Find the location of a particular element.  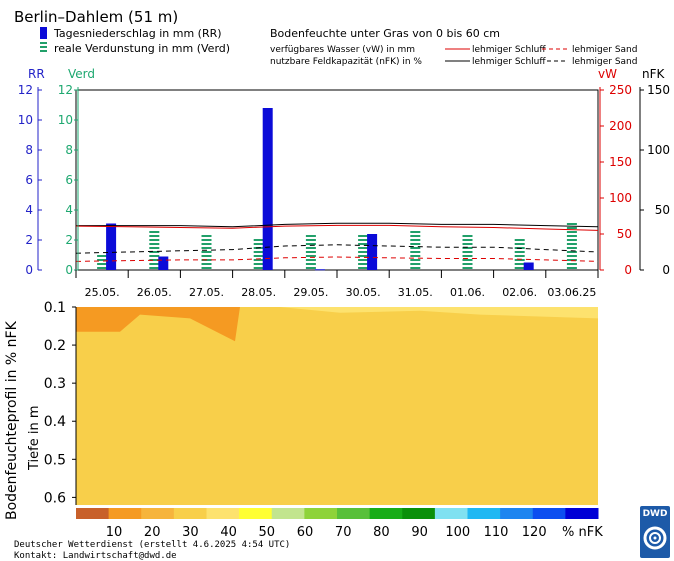

colorbar-label: 120 is located at coordinates (534, 532).